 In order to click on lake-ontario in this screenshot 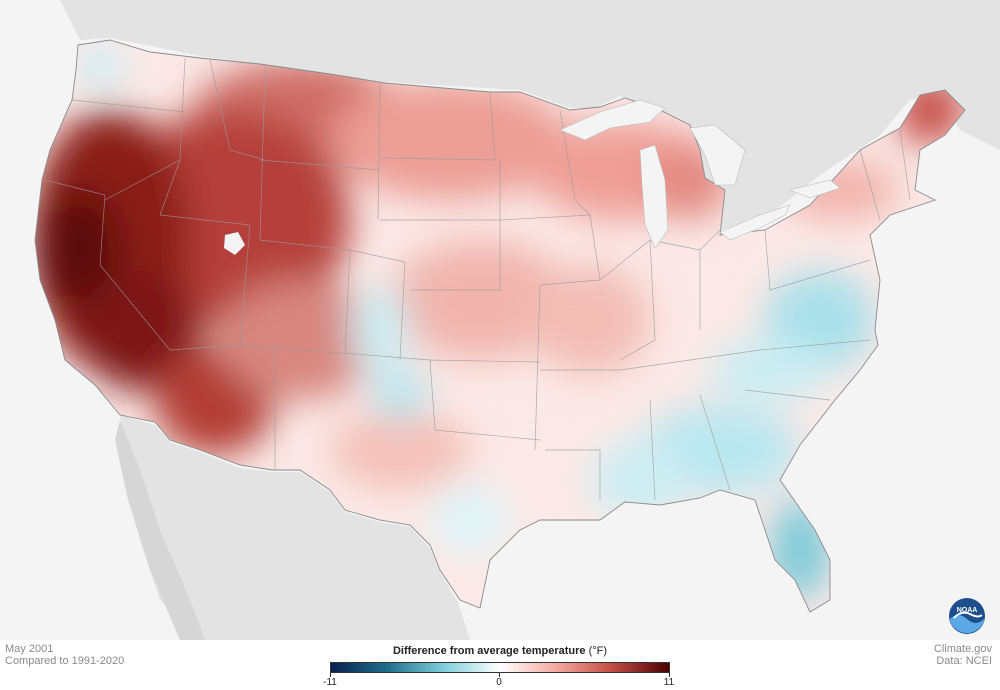, I will do `click(815, 189)`.